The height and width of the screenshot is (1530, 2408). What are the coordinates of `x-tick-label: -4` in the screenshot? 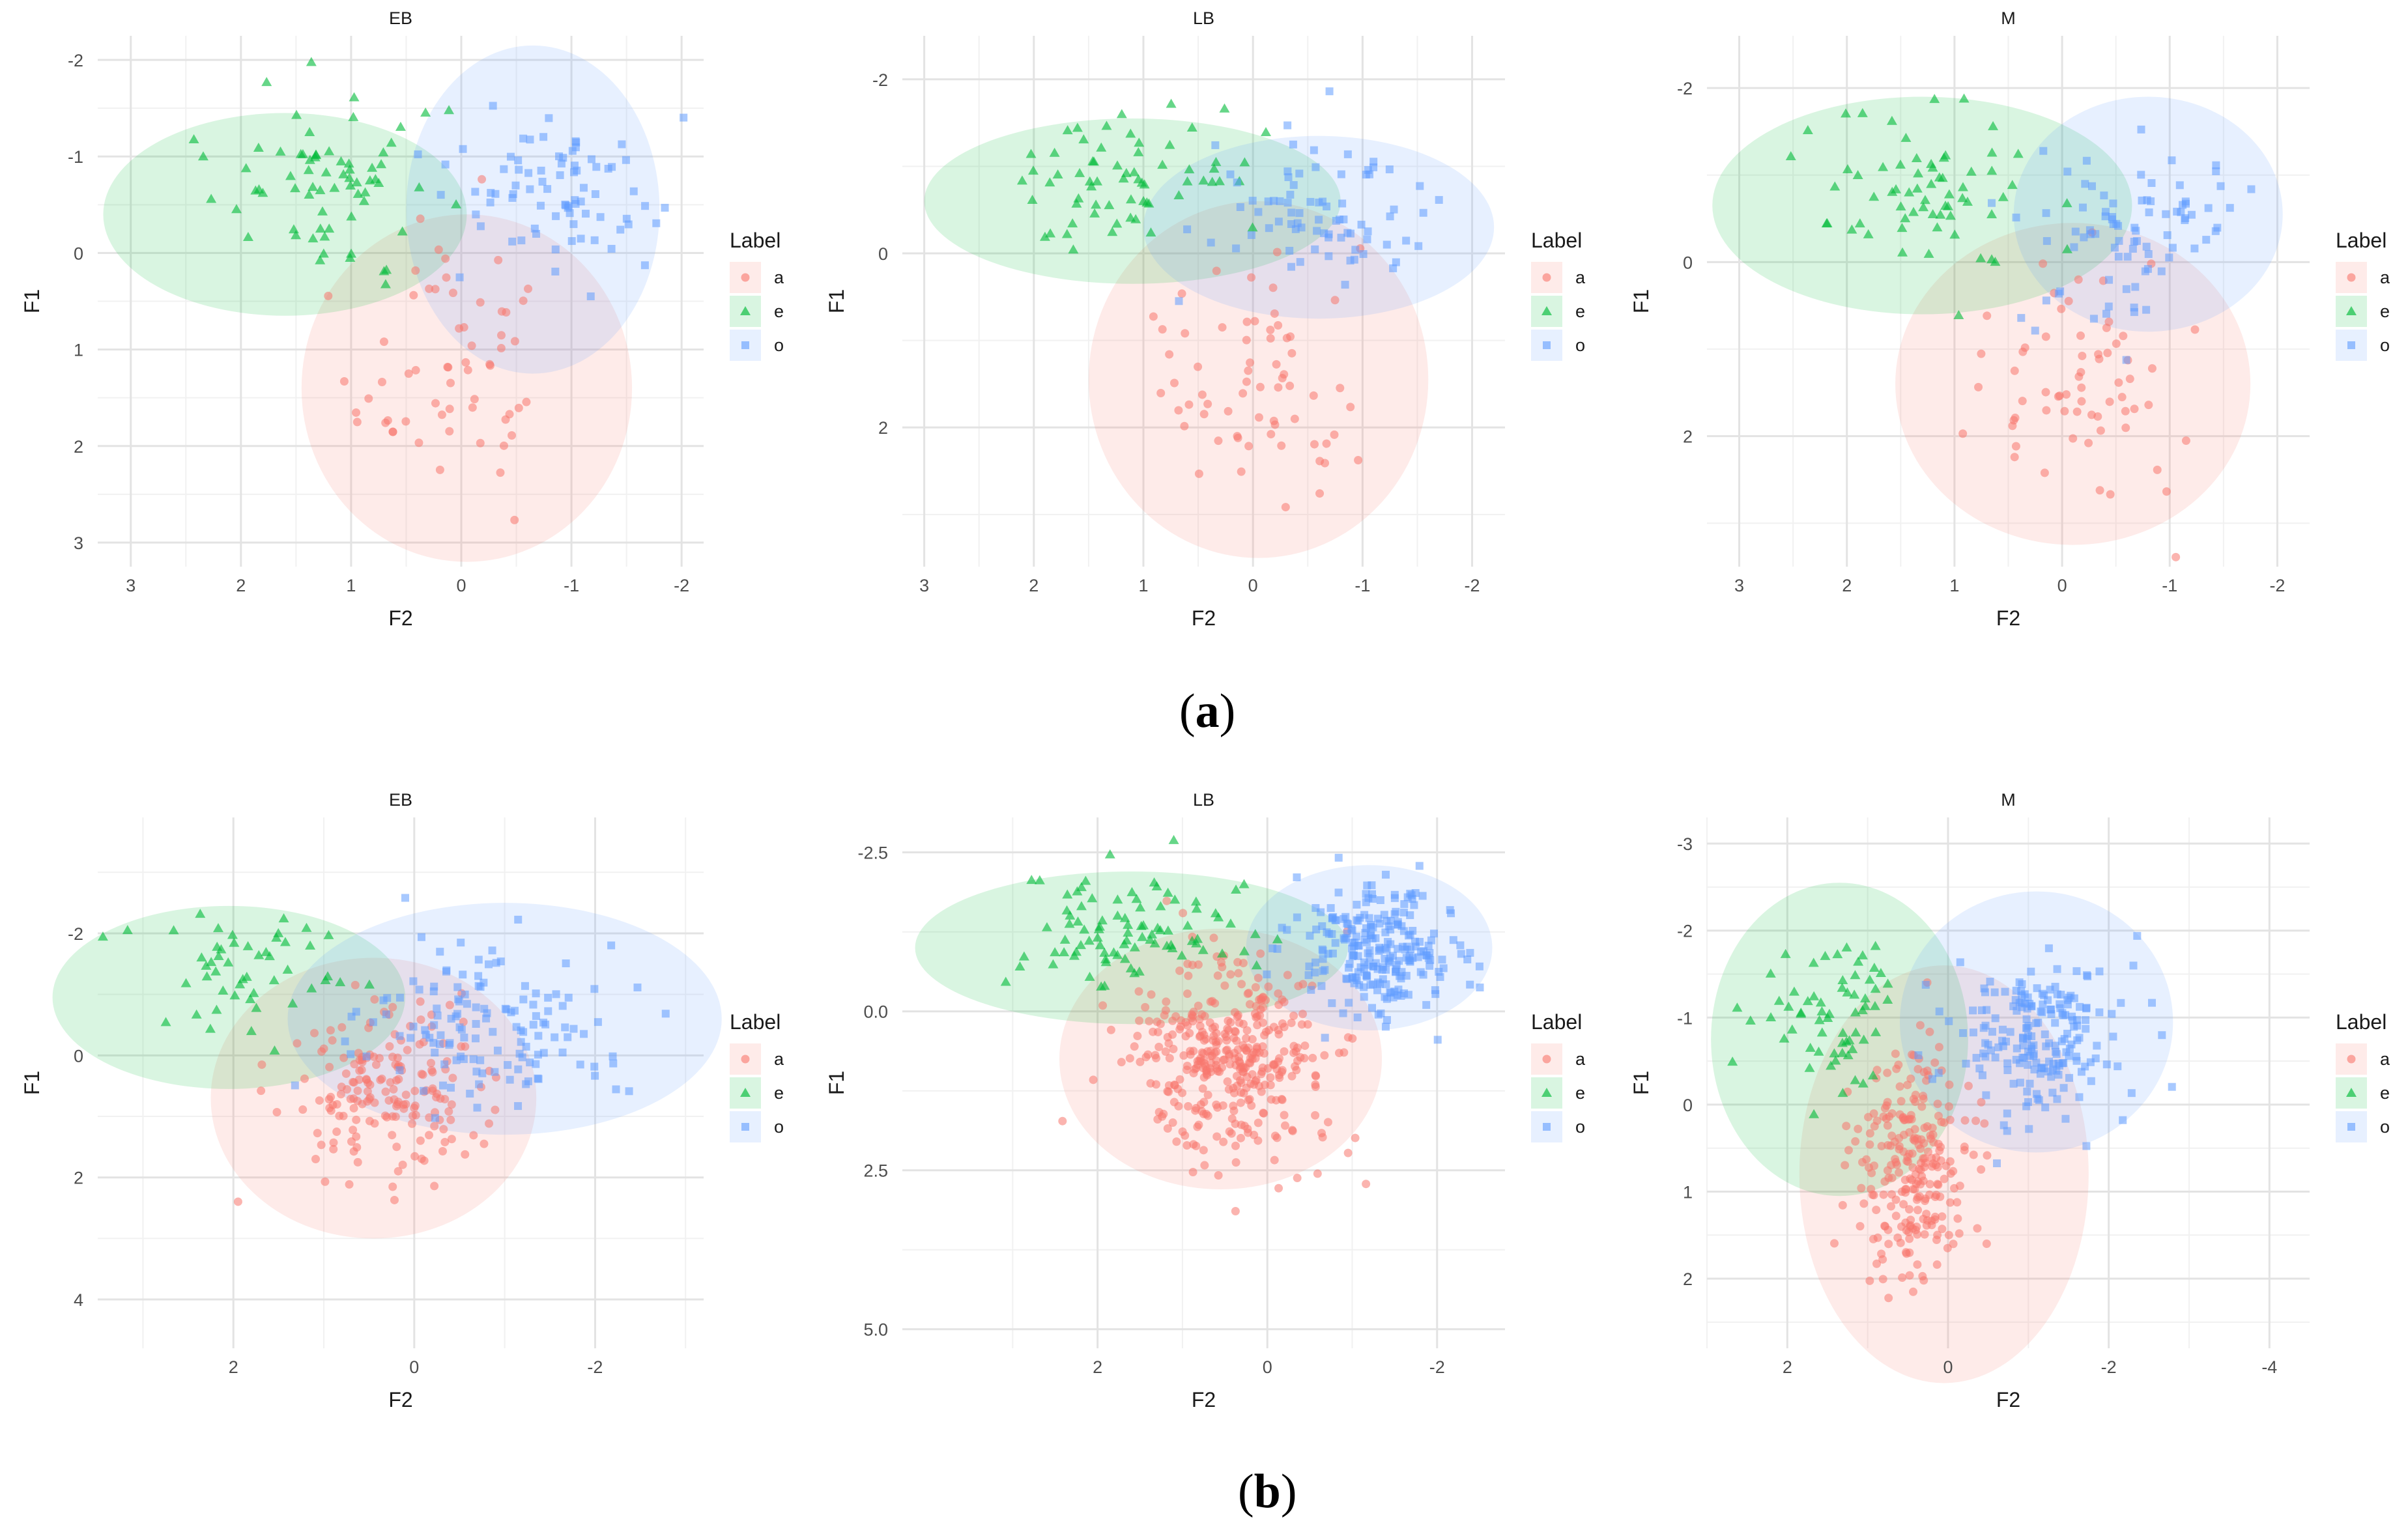 It's located at (2269, 1367).